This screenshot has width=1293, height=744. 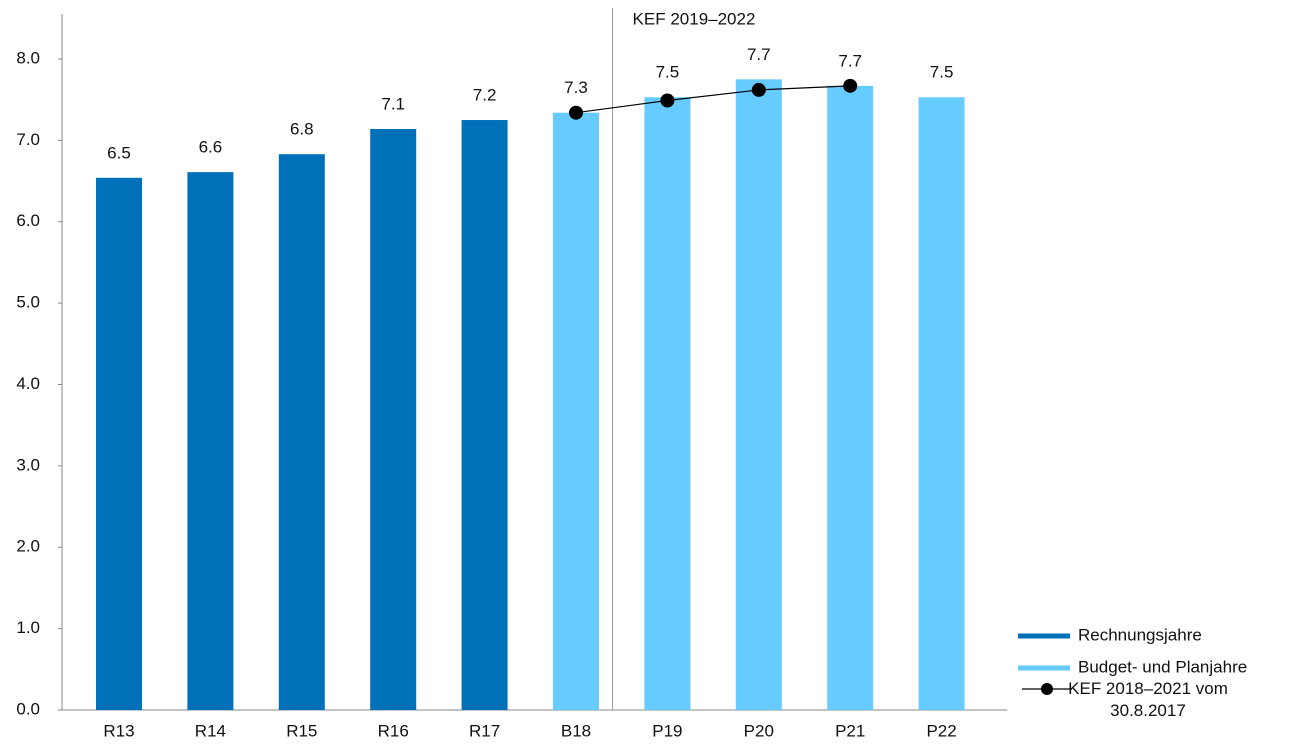 I want to click on x-tick-label: P19, so click(x=667, y=730).